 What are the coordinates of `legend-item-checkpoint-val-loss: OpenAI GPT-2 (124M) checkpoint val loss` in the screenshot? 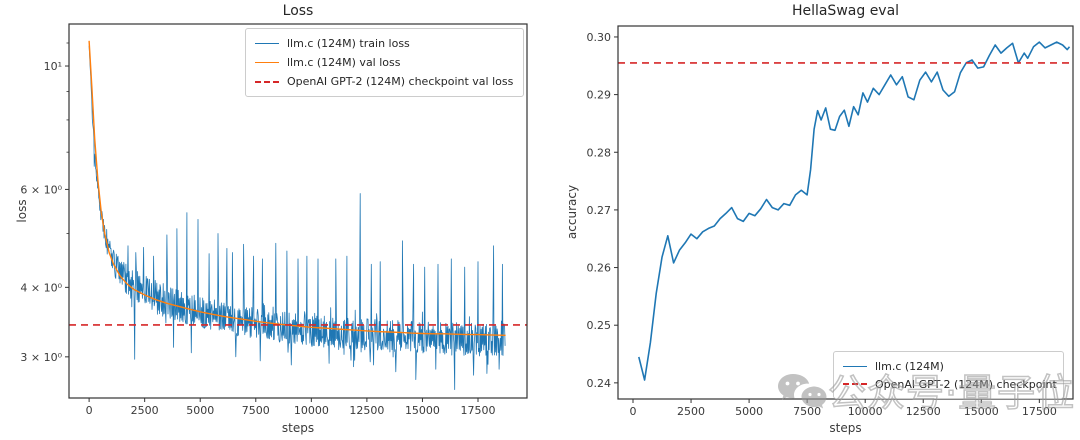 It's located at (384, 81).